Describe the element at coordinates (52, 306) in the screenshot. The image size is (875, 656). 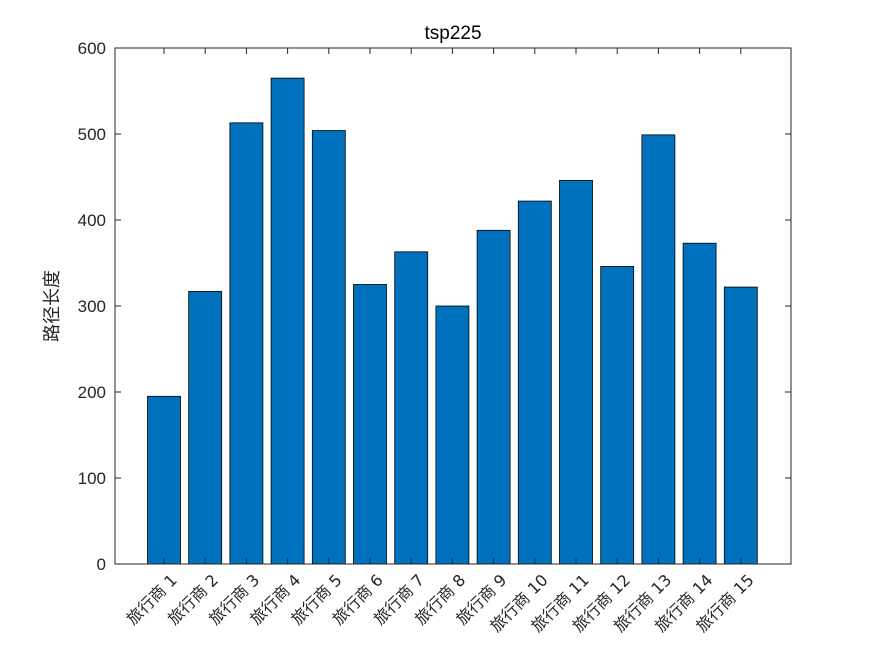
I see `y-axis-label: 路径长度` at that location.